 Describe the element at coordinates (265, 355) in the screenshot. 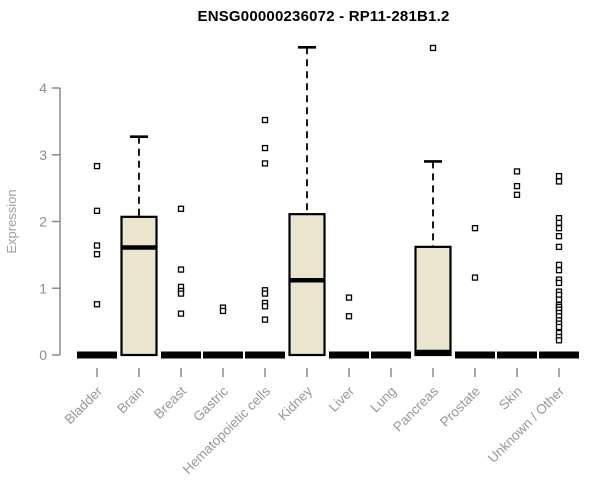

I see `zero-bar-hematopoietic-cells` at that location.